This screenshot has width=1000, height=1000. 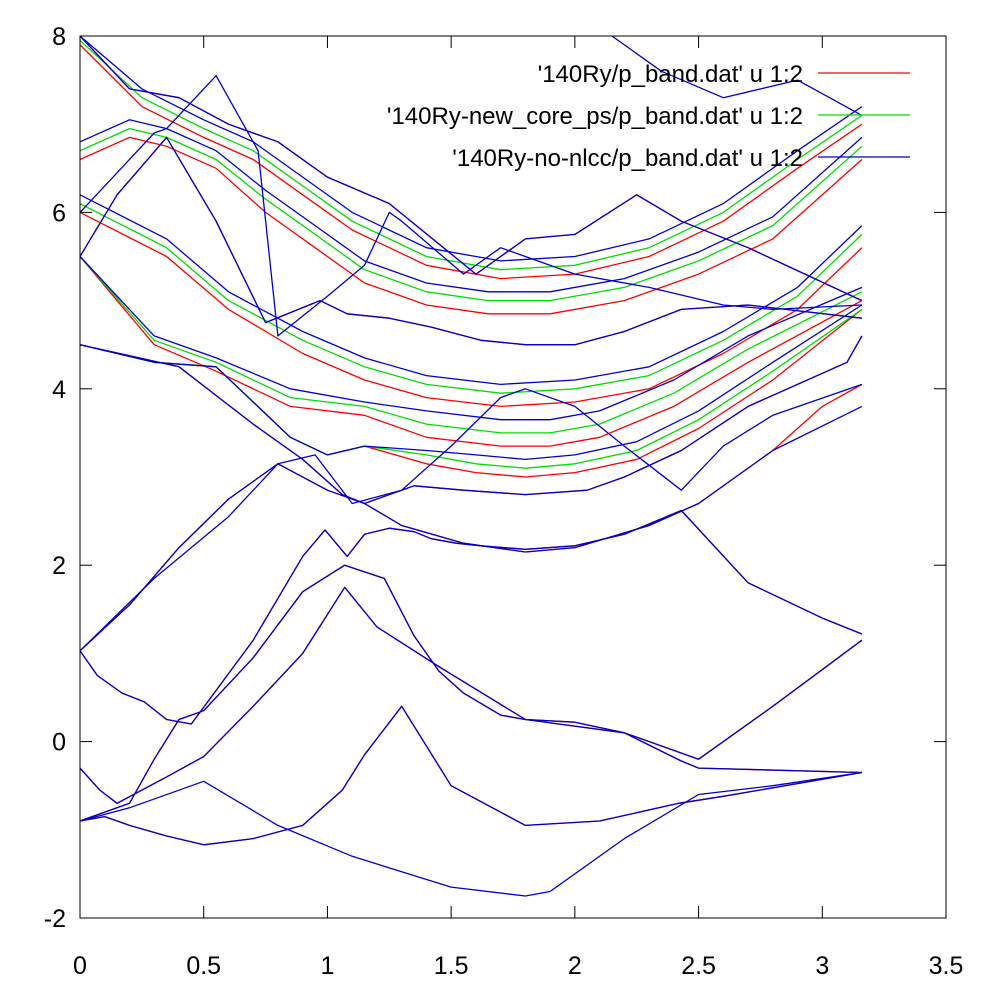 What do you see at coordinates (627, 158) in the screenshot?
I see `legend-label-3: '140Ry-no-nlcc/p_band.dat' u 1:2` at bounding box center [627, 158].